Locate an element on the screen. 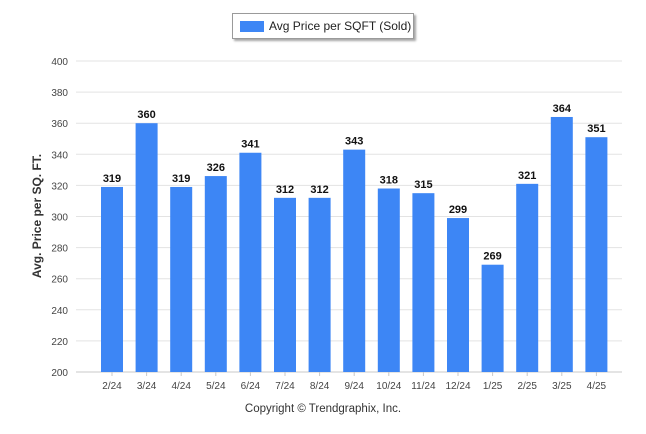 The height and width of the screenshot is (434, 646). data-label: 351 is located at coordinates (596, 129).